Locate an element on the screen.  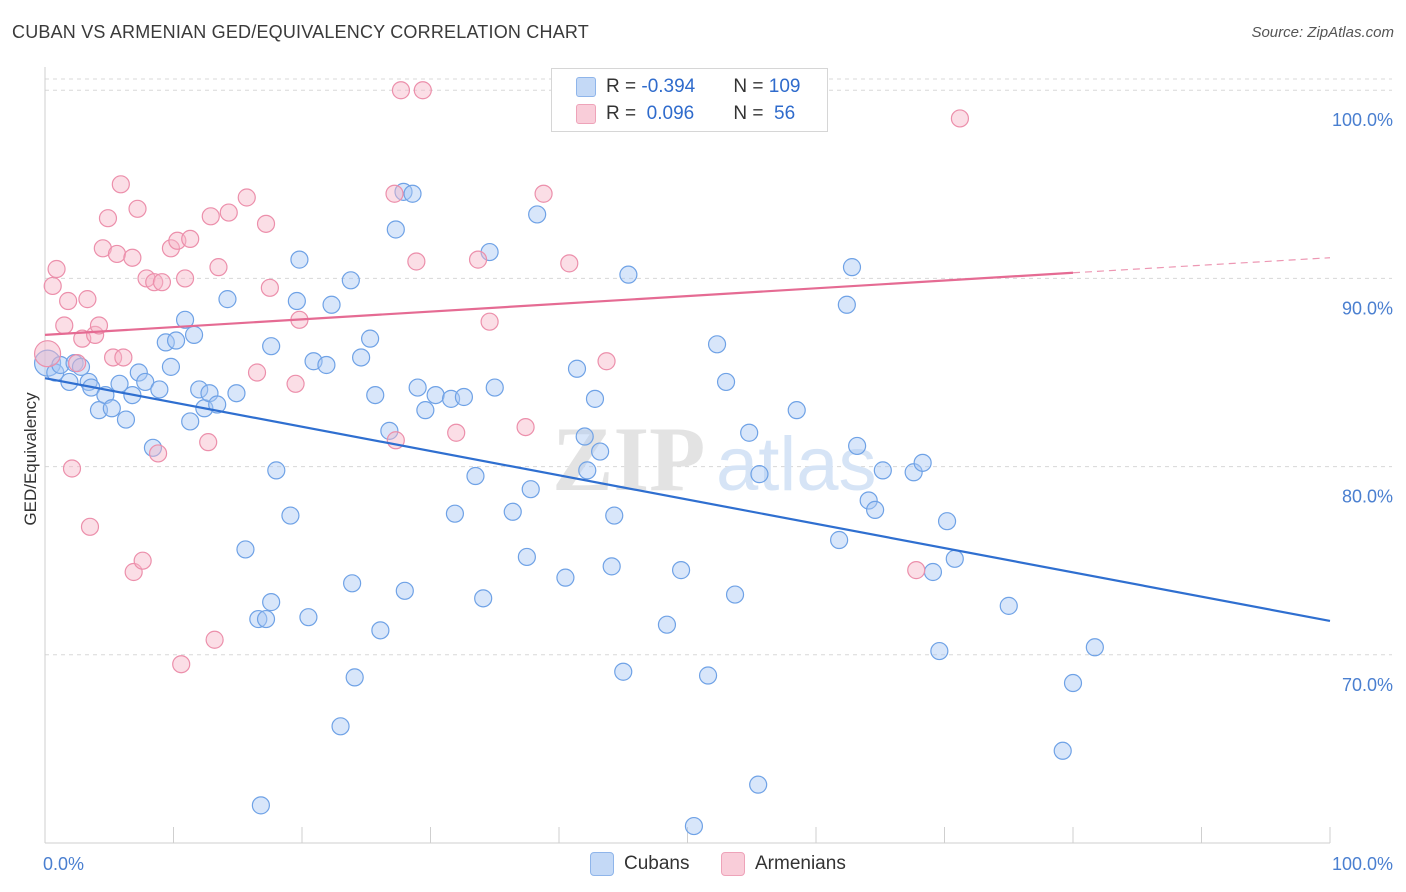
legend-r-label: R = is located at coordinates (624, 113).